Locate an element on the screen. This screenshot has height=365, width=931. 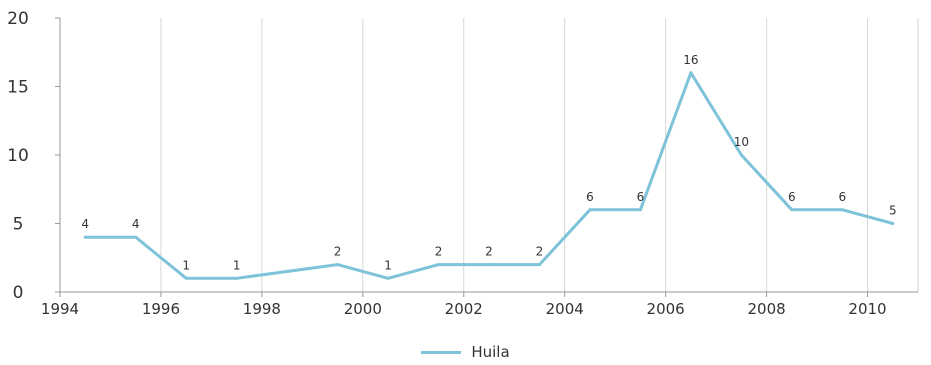
data-label: 5 is located at coordinates (893, 211).